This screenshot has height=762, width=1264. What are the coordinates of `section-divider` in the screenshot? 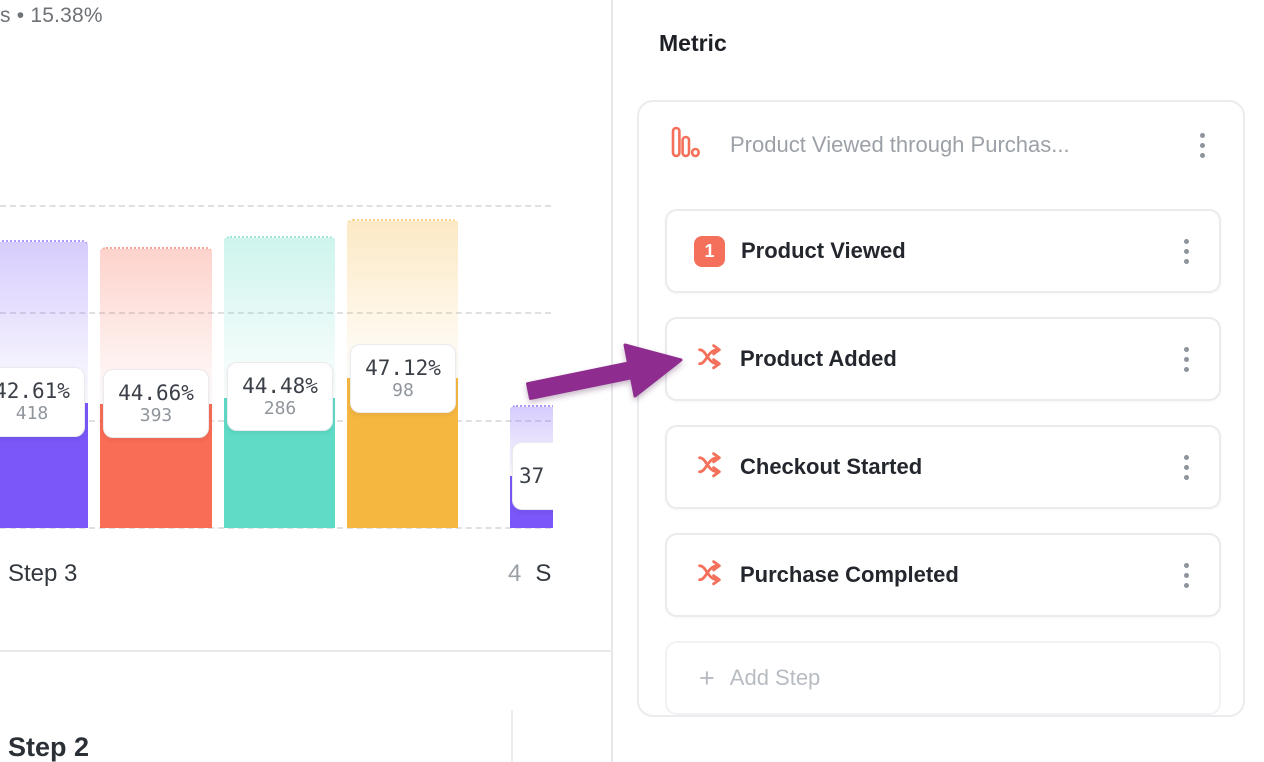 It's located at (305, 651).